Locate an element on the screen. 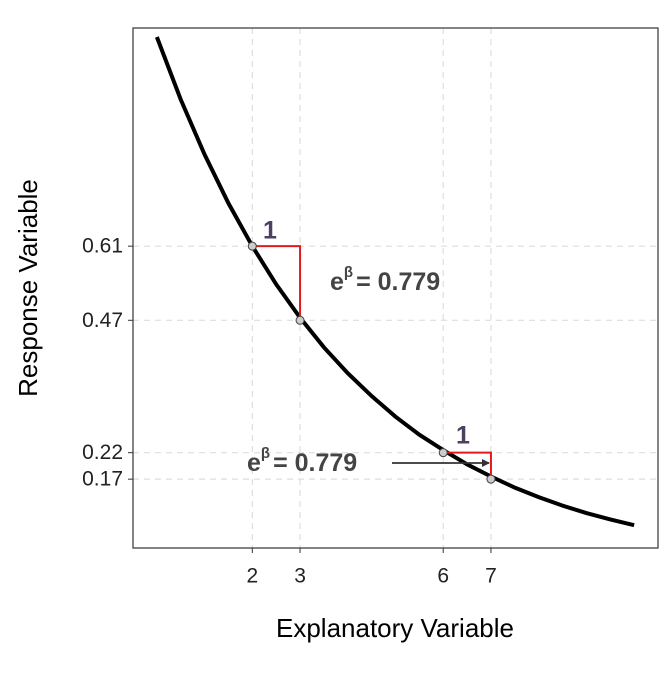 This screenshot has height=677, width=672. x-tick-label: 3 is located at coordinates (300, 576).